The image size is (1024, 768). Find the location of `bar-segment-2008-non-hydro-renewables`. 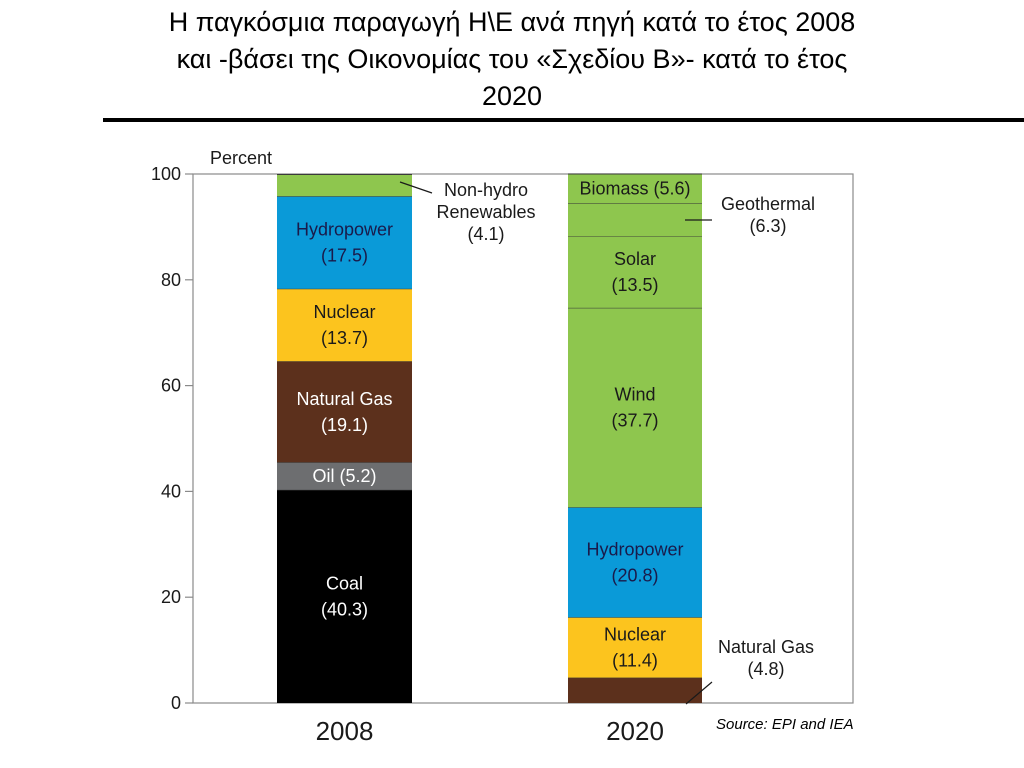

bar-segment-2008-non-hydro-renewables is located at coordinates (344, 185).